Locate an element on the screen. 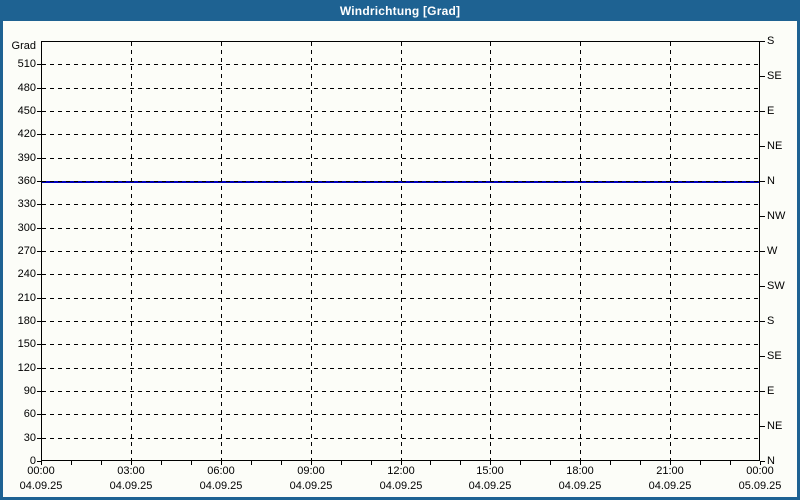 The height and width of the screenshot is (500, 800). y-left-tick-label: 420 is located at coordinates (26, 134).